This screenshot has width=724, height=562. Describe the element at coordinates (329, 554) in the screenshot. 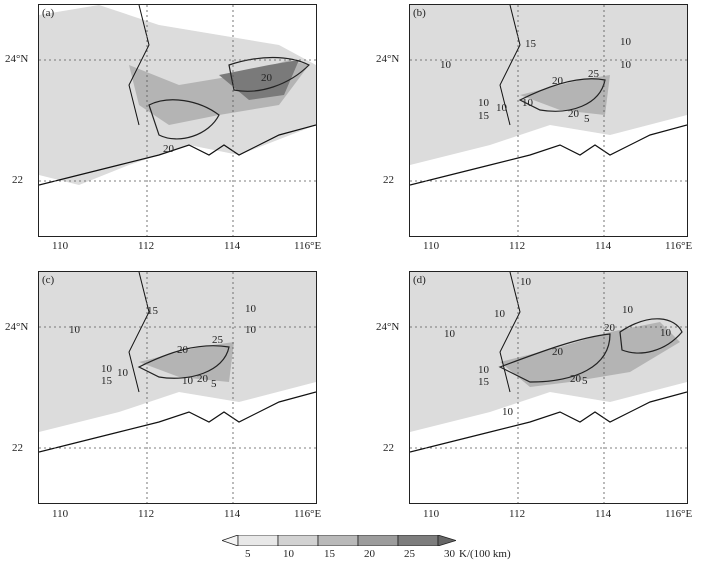

I see `colorbar-tick-15: 15` at that location.